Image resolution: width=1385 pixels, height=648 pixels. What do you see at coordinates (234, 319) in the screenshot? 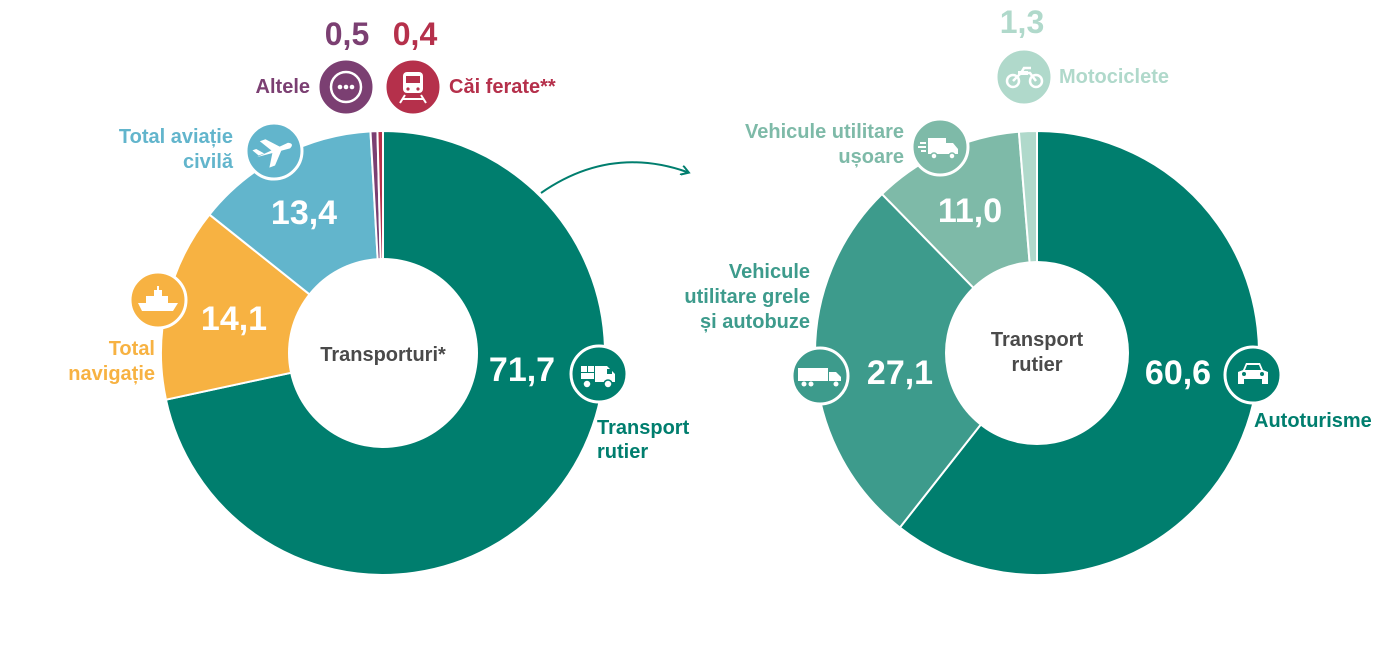
I see `value-total-navigatie: 14,1` at bounding box center [234, 319].